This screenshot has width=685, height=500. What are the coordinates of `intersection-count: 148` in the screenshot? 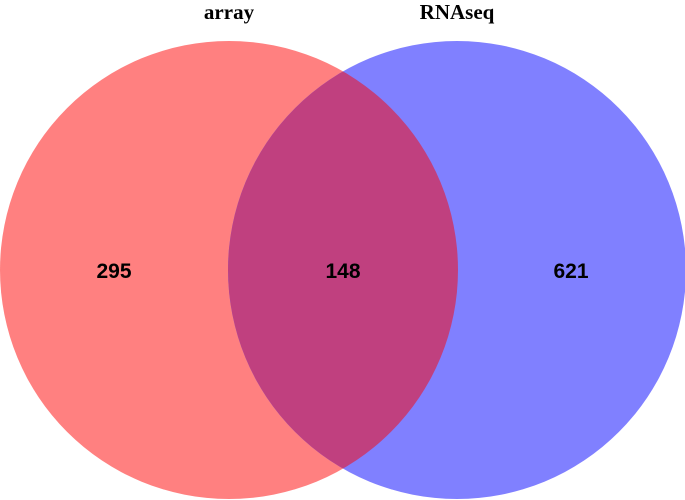 It's located at (342, 271).